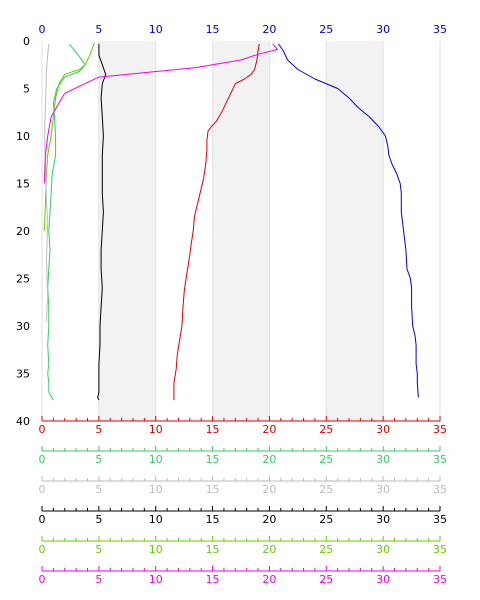  What do you see at coordinates (98, 29) in the screenshot?
I see `top-tick-label: 5` at bounding box center [98, 29].